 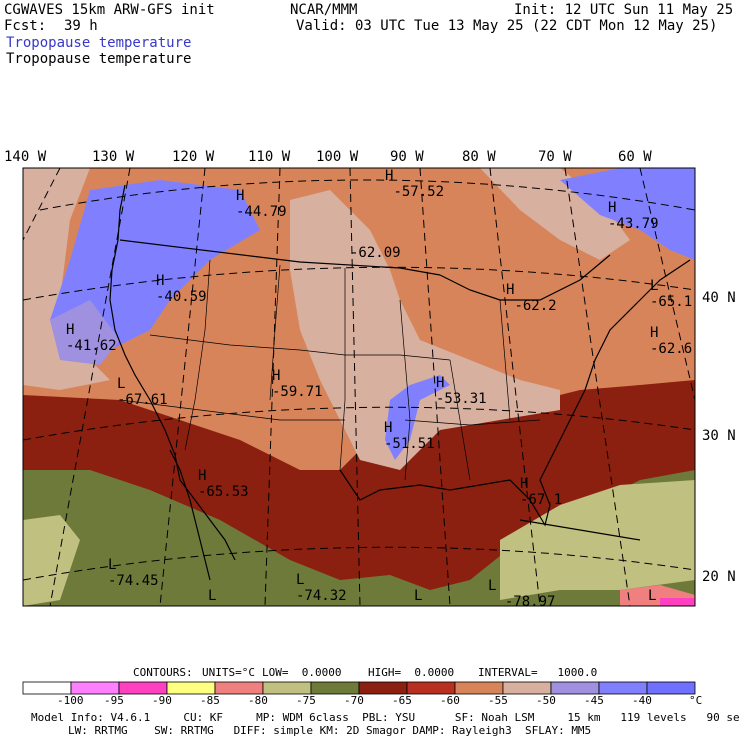 I want to click on legend-tick: -85, so click(x=210, y=700).